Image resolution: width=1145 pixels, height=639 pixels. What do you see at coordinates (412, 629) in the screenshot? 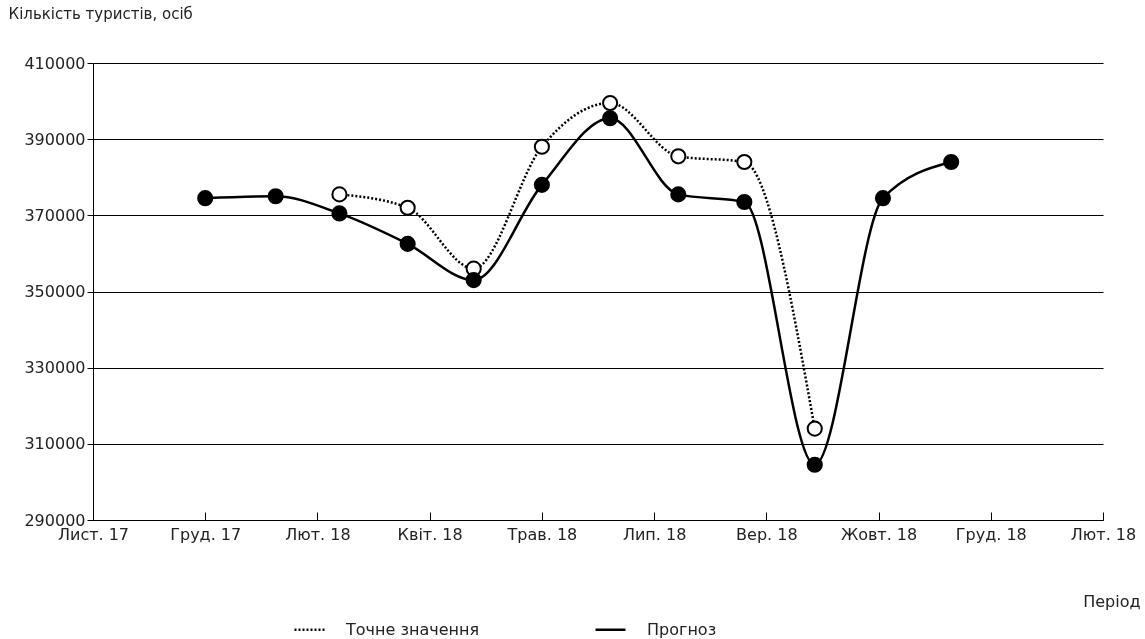
I see `legend-label: Точне значення` at bounding box center [412, 629].